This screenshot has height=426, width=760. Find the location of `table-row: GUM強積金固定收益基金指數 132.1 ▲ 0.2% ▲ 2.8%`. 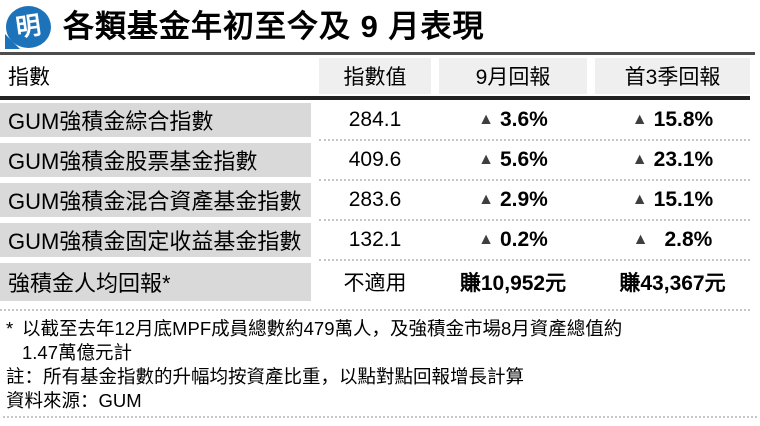

table-row: GUM強積金固定收益基金指數 132.1 ▲ 0.2% ▲ 2.8% is located at coordinates (375, 242).